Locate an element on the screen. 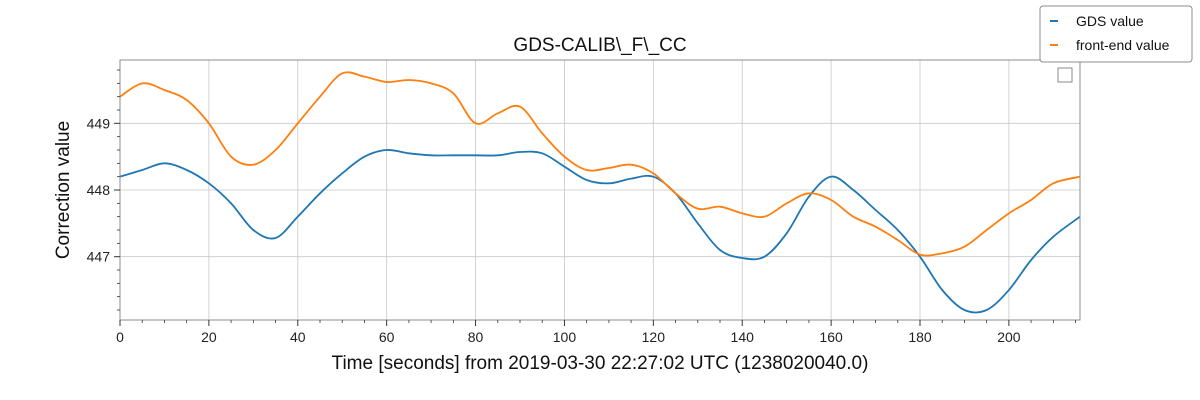 This screenshot has height=400, width=1200. y-axis-title: Correction value is located at coordinates (63, 190).